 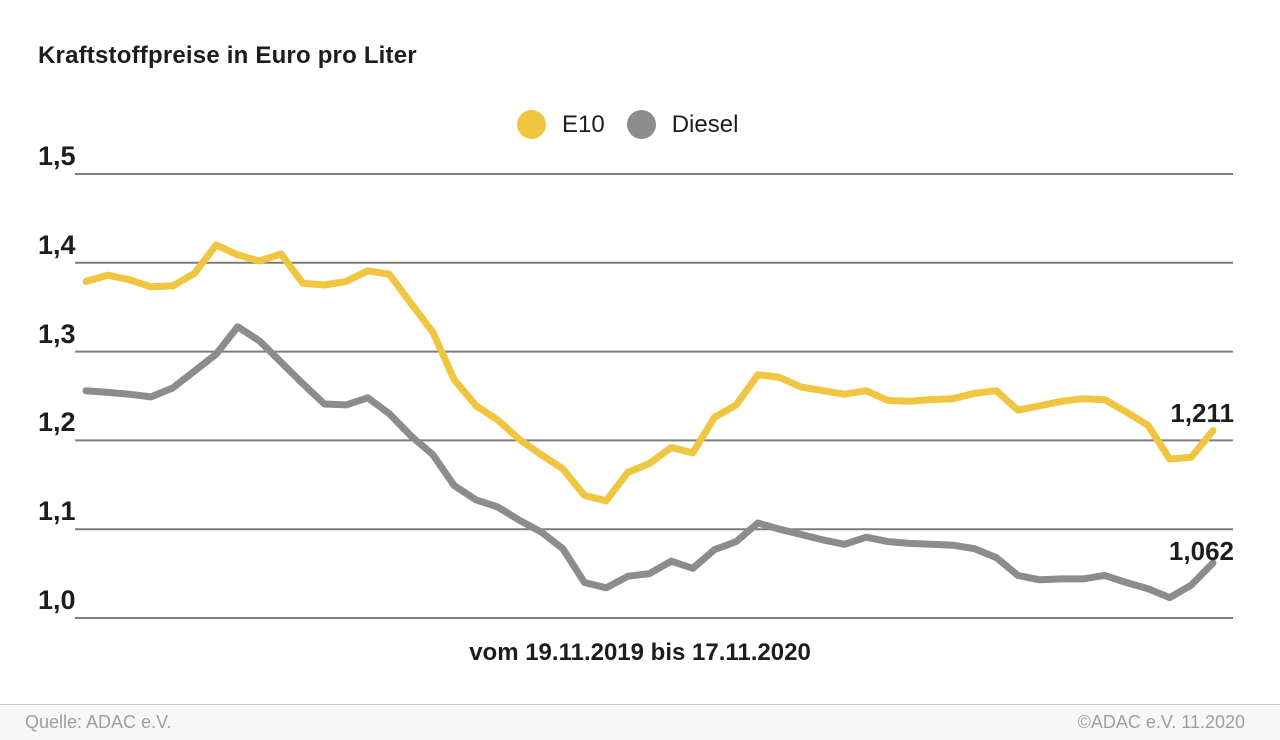 I want to click on legend-dot-diesel-icon, so click(x=641, y=124).